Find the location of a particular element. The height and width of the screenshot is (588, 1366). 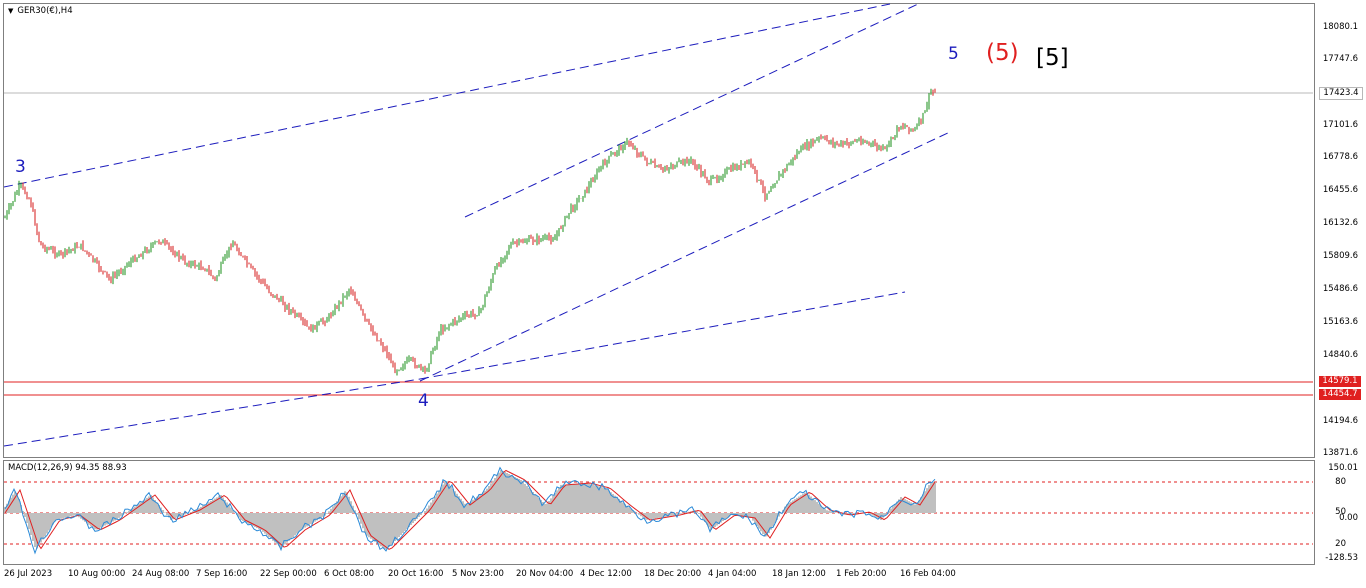

time-axis-label: 22 Sep 00:00 is located at coordinates (288, 574).